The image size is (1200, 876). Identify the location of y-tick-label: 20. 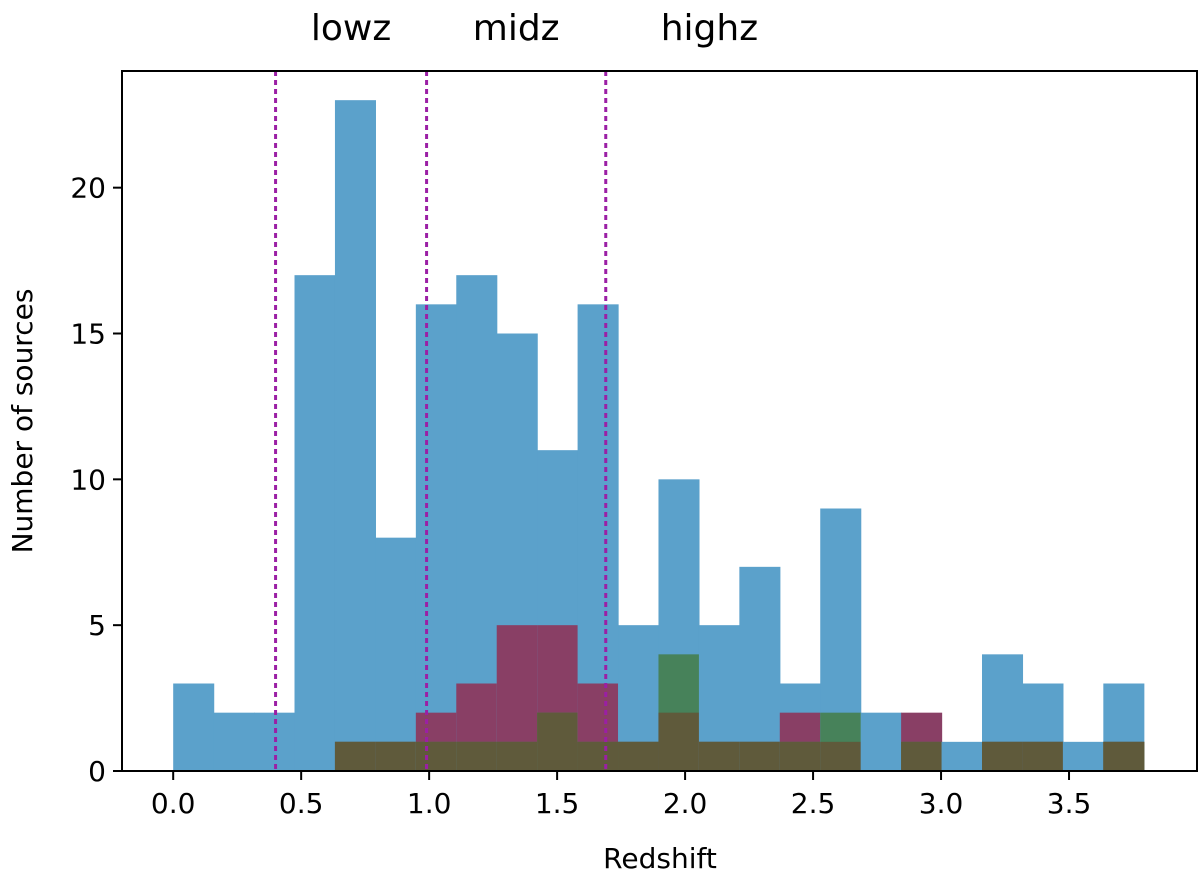
(88, 188).